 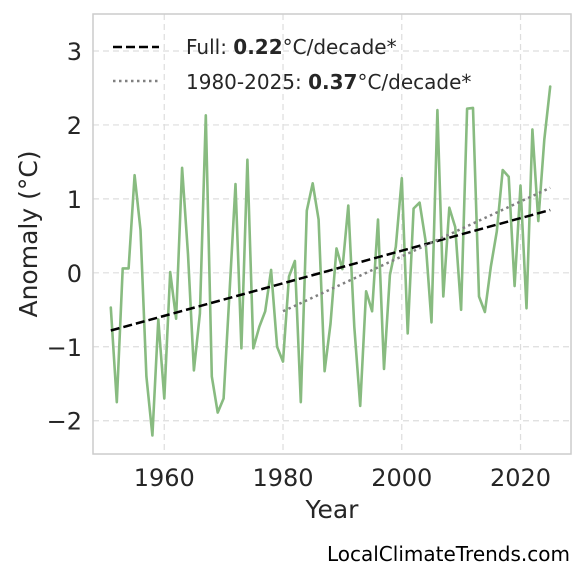 I want to click on recent-trend-line, so click(x=416, y=249).